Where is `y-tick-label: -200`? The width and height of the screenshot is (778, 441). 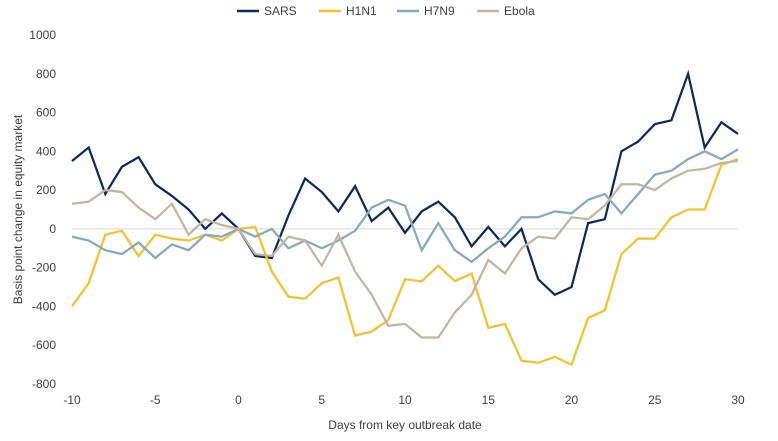 y-tick-label: -200 is located at coordinates (44, 268).